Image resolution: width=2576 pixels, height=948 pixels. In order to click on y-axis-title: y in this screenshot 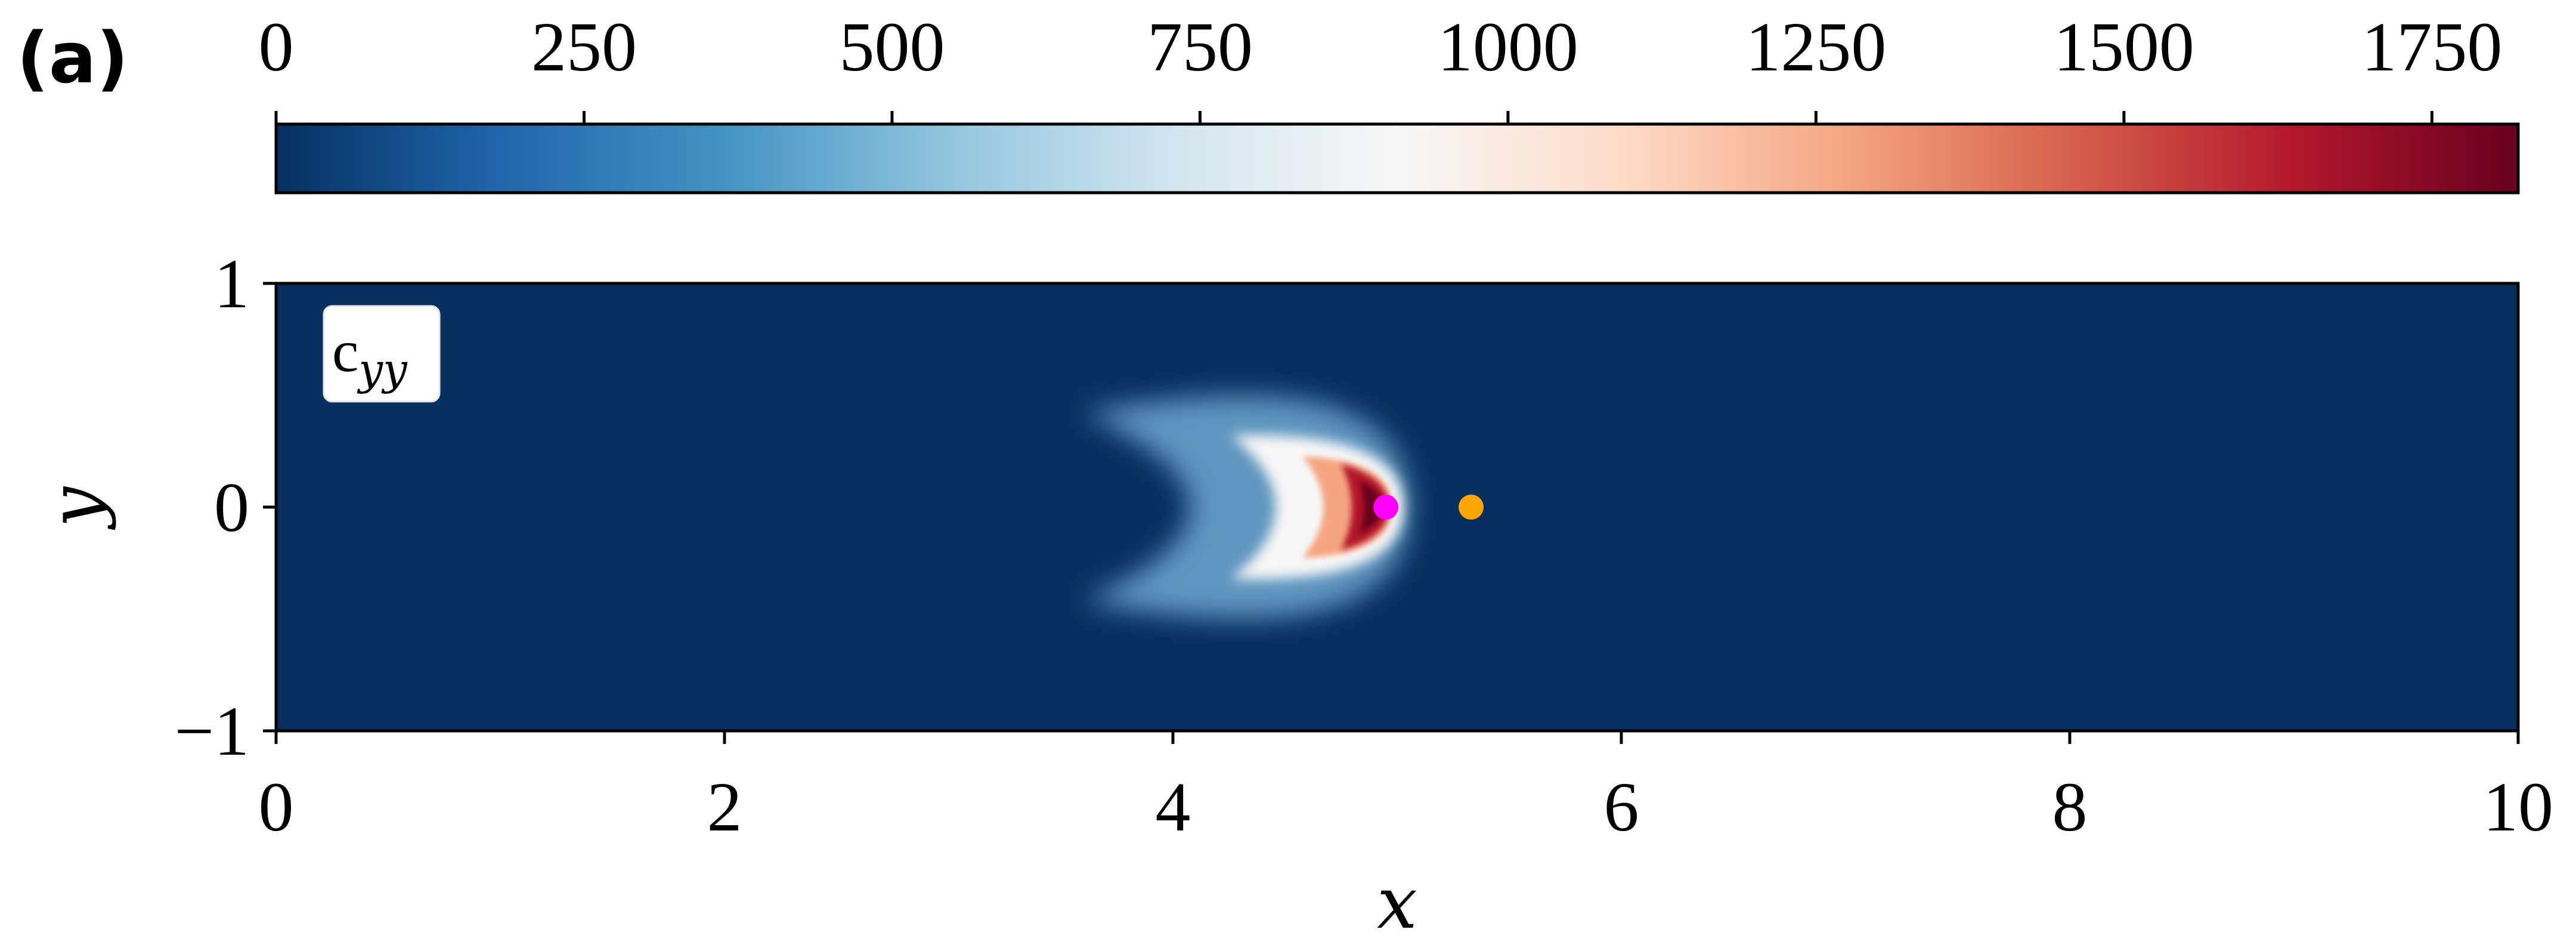, I will do `click(76, 508)`.